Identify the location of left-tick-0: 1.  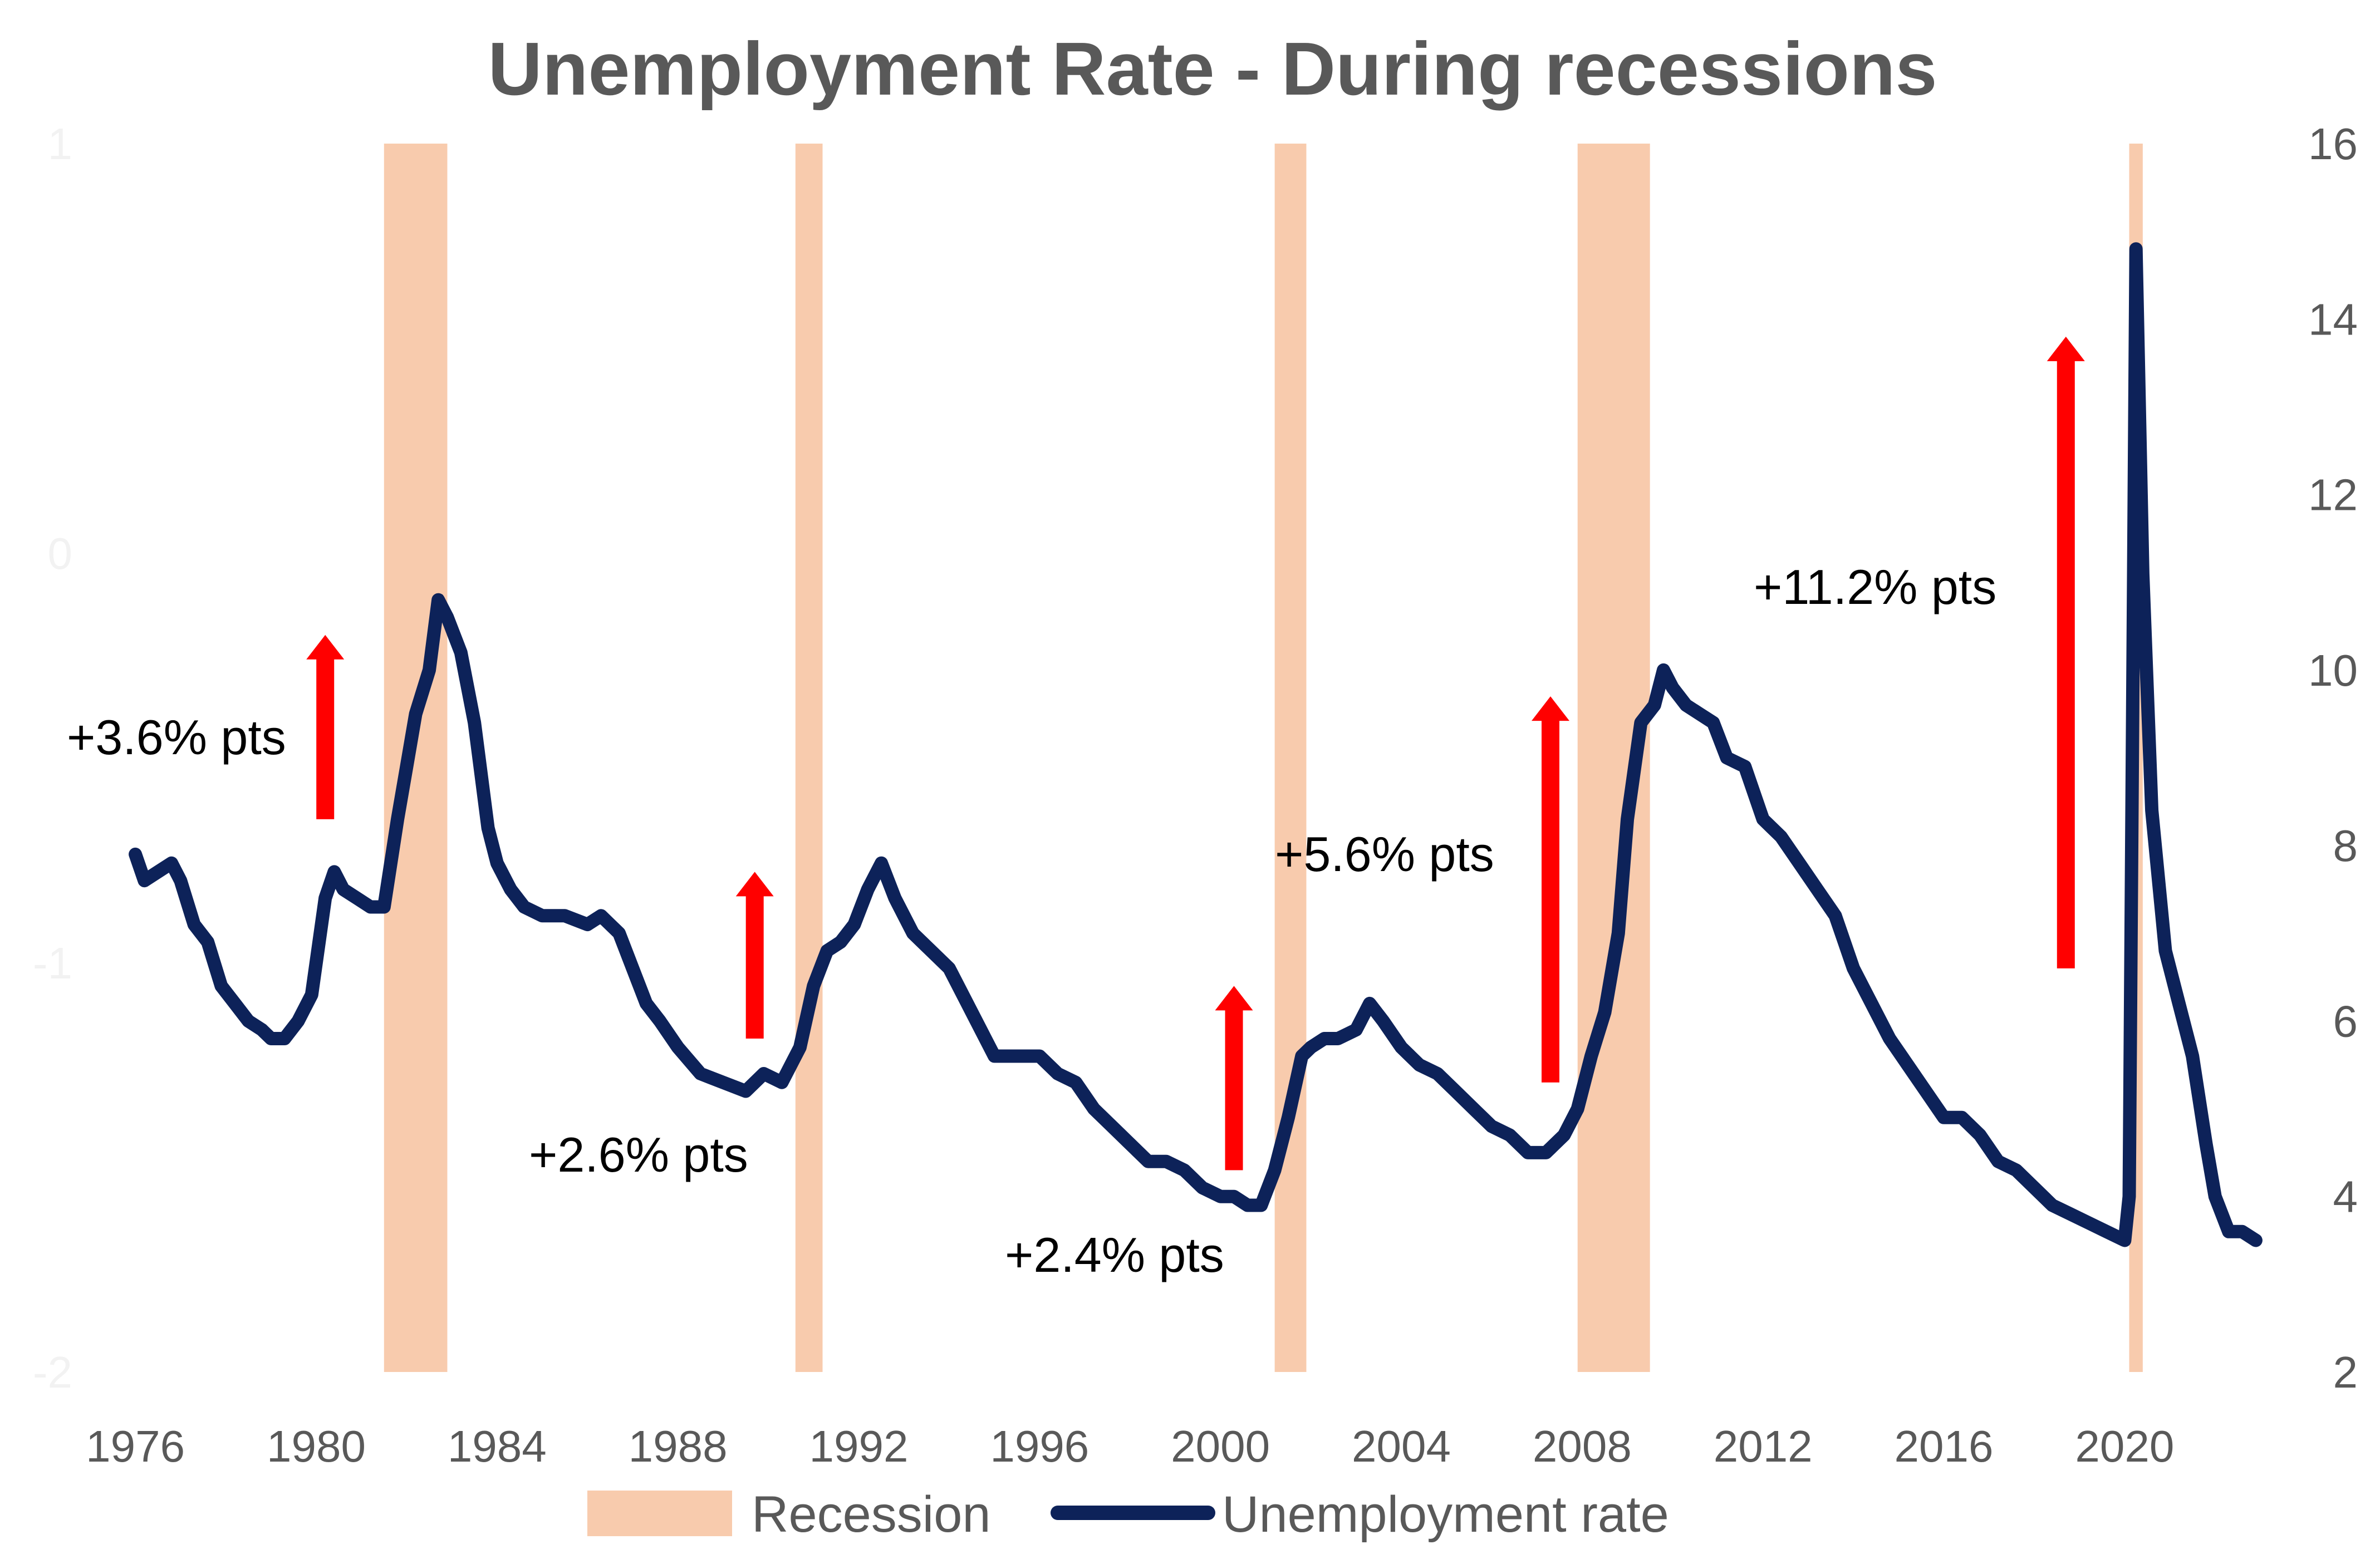
(61, 144).